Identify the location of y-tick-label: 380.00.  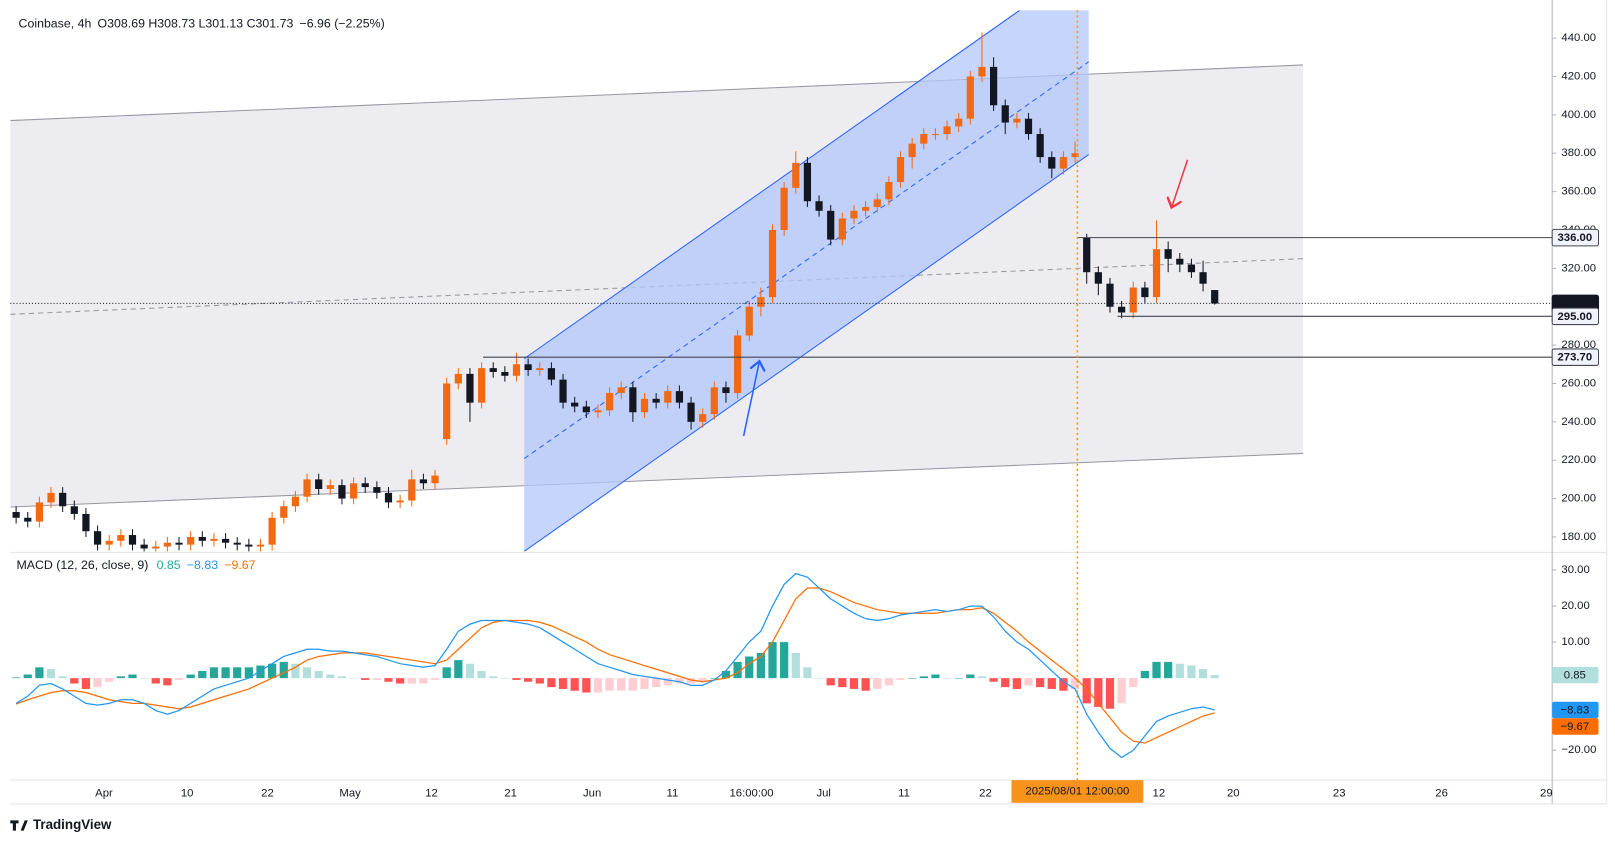
(1578, 153).